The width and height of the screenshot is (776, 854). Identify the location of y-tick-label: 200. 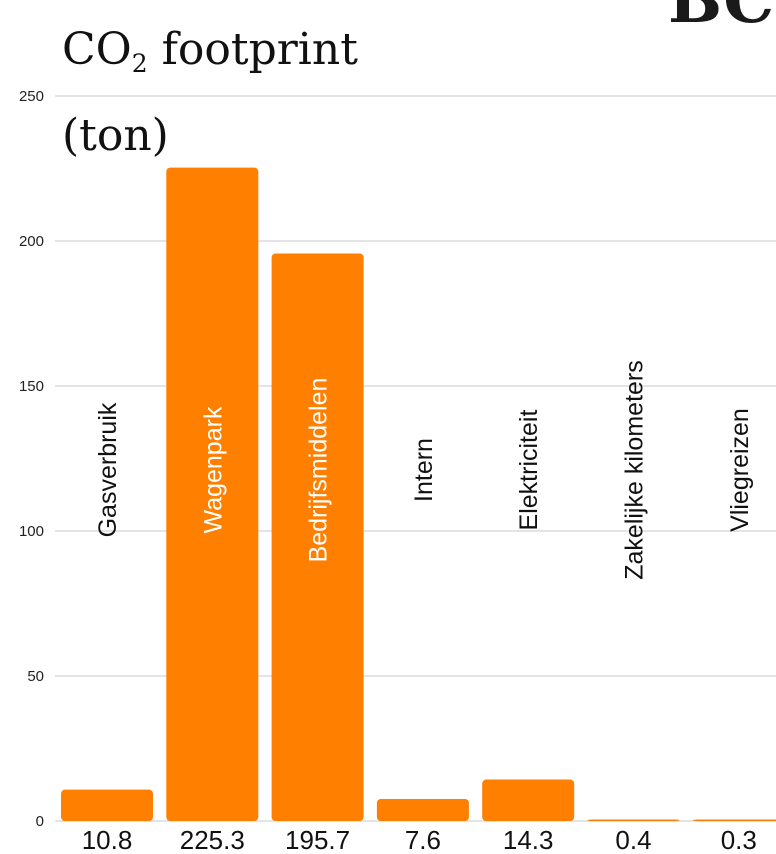
(31, 241).